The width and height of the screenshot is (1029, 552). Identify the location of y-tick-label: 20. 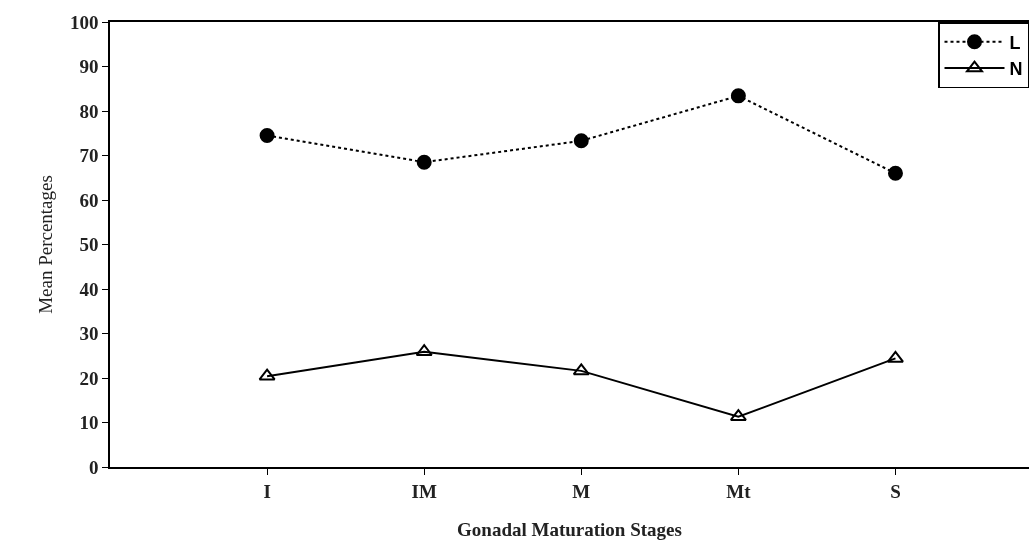
(89, 378).